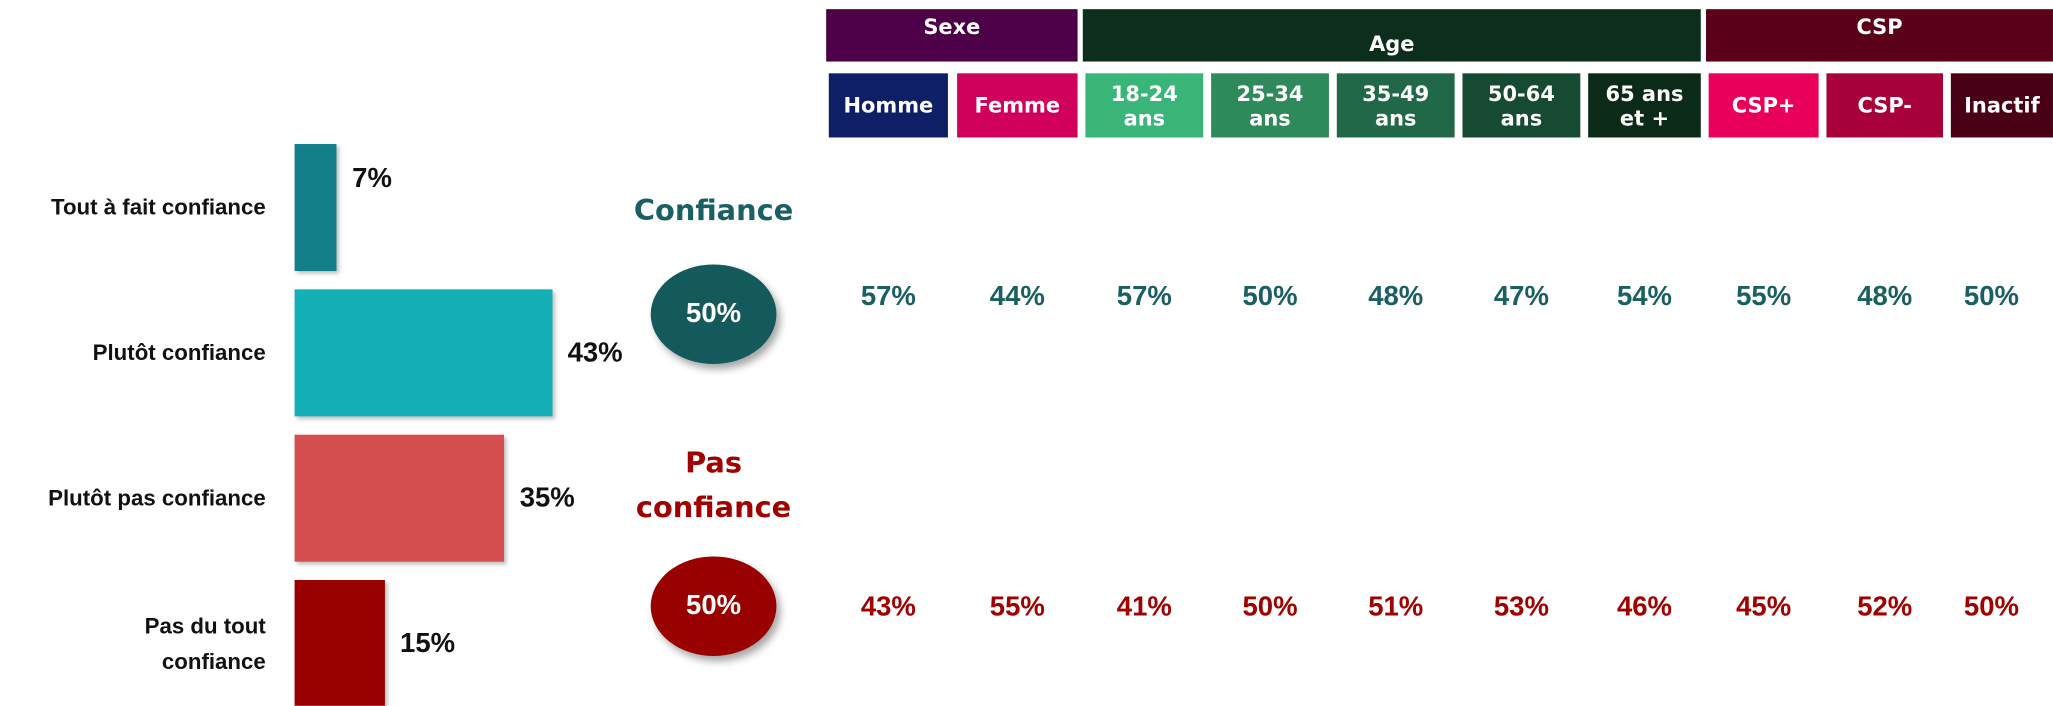  Describe the element at coordinates (1144, 606) in the screenshot. I see `table-cell: 41%` at that location.